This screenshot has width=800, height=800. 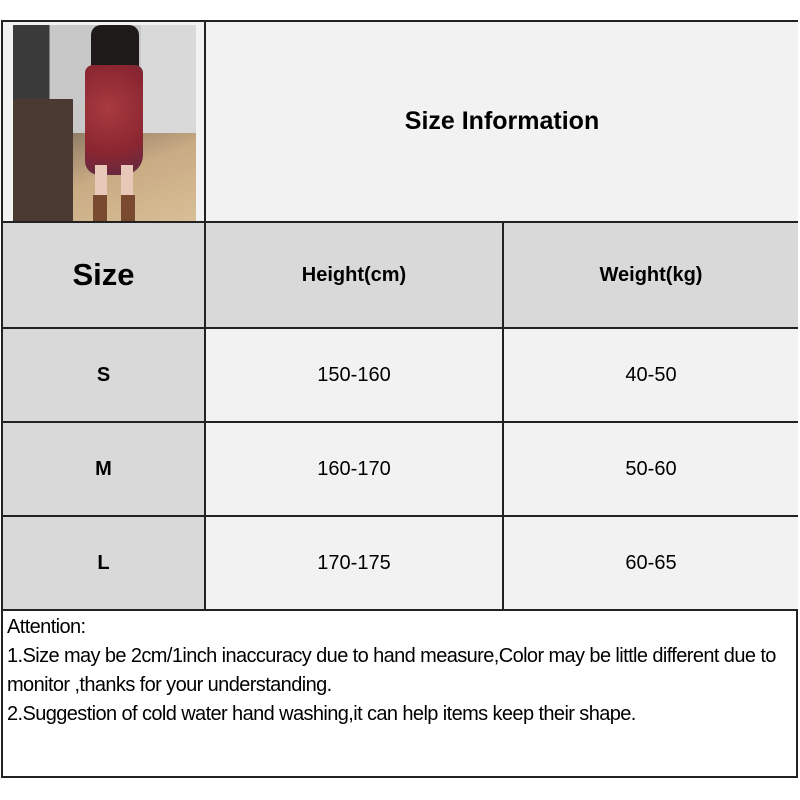 What do you see at coordinates (355, 564) in the screenshot?
I see `table-row-height: 170-175` at bounding box center [355, 564].